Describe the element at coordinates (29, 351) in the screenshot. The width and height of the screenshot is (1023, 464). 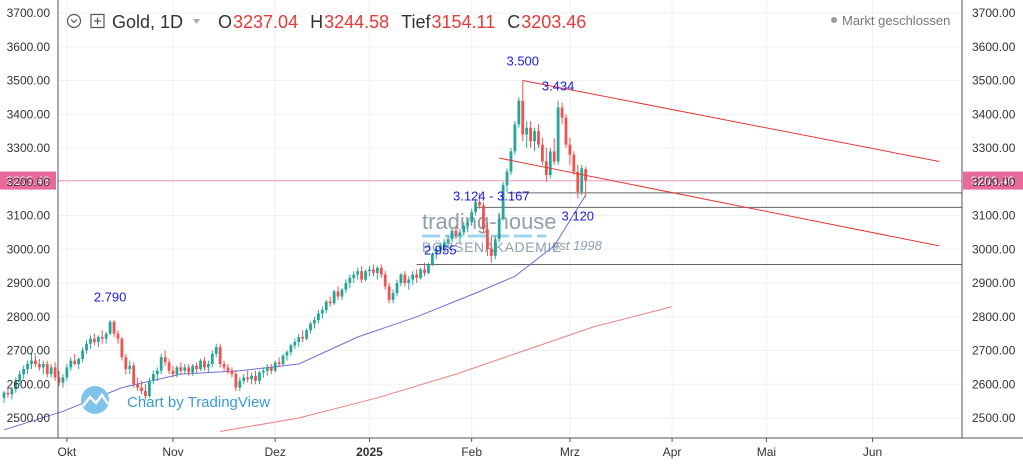
I see `y-tick-label-left: 2700.00` at that location.